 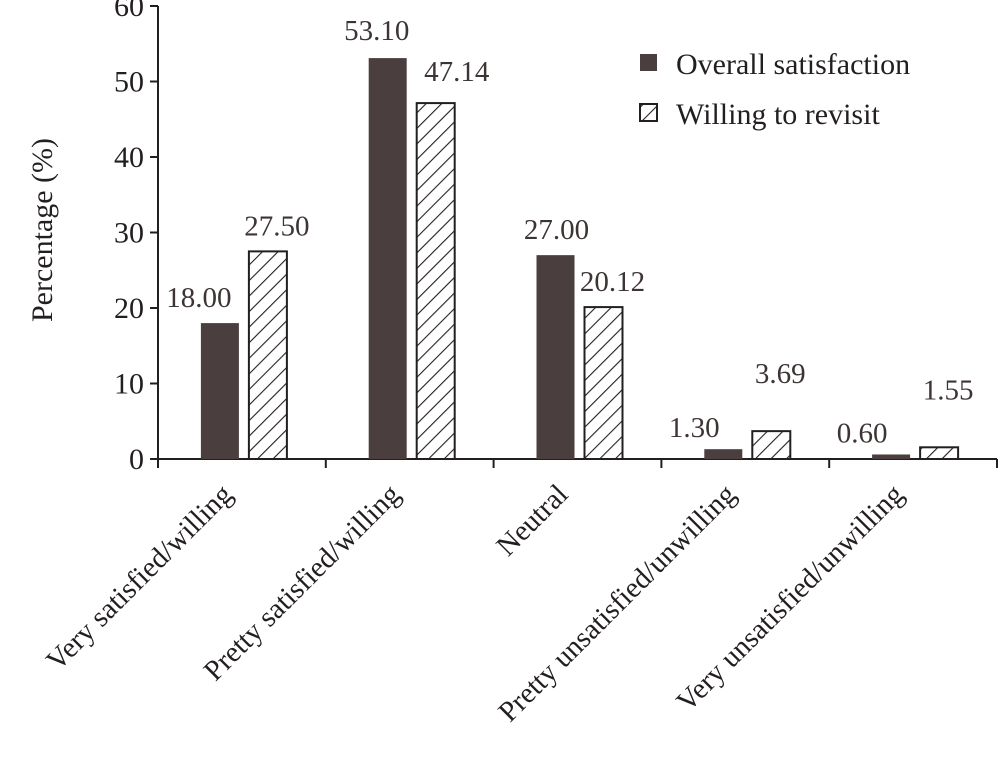 What do you see at coordinates (129, 82) in the screenshot?
I see `y-tick-label: 50` at bounding box center [129, 82].